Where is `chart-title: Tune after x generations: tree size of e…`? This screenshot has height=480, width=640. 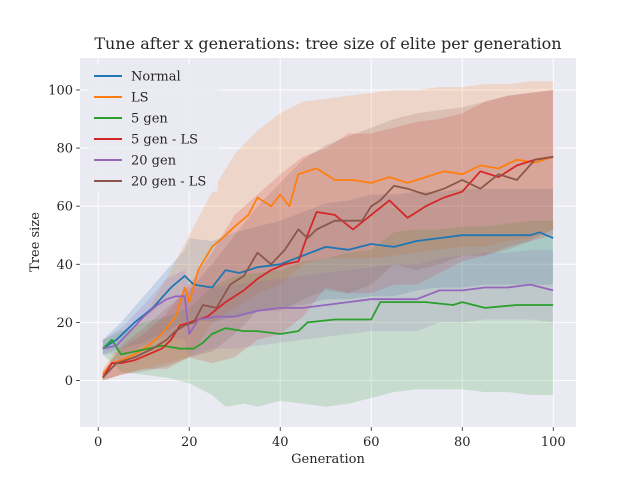
chart-title: Tune after x generations: tree size of e… is located at coordinates (327, 43).